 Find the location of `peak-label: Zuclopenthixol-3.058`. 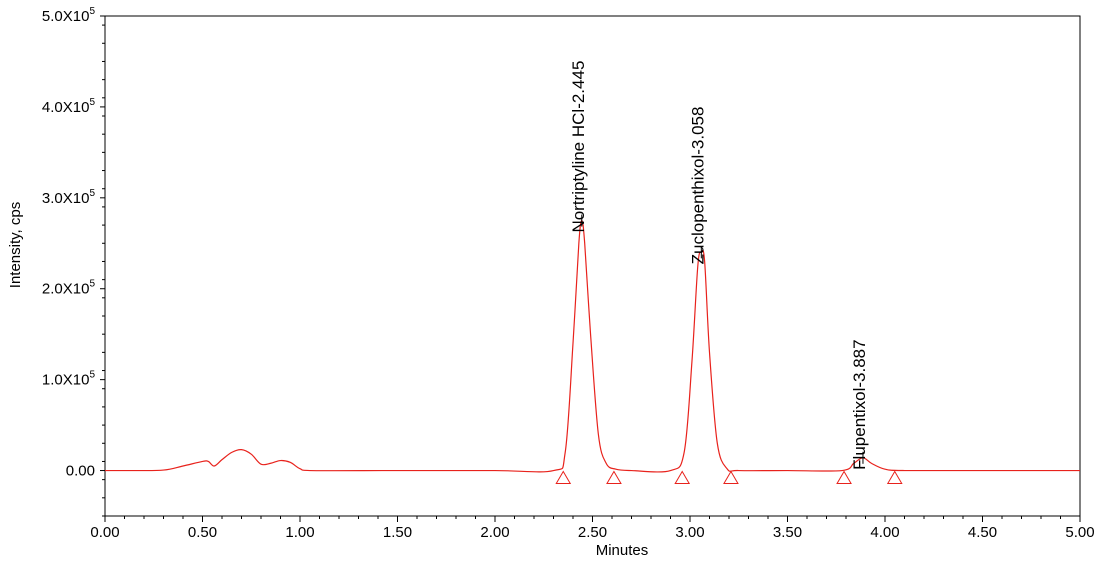

peak-label: Zuclopenthixol-3.058 is located at coordinates (697, 186).